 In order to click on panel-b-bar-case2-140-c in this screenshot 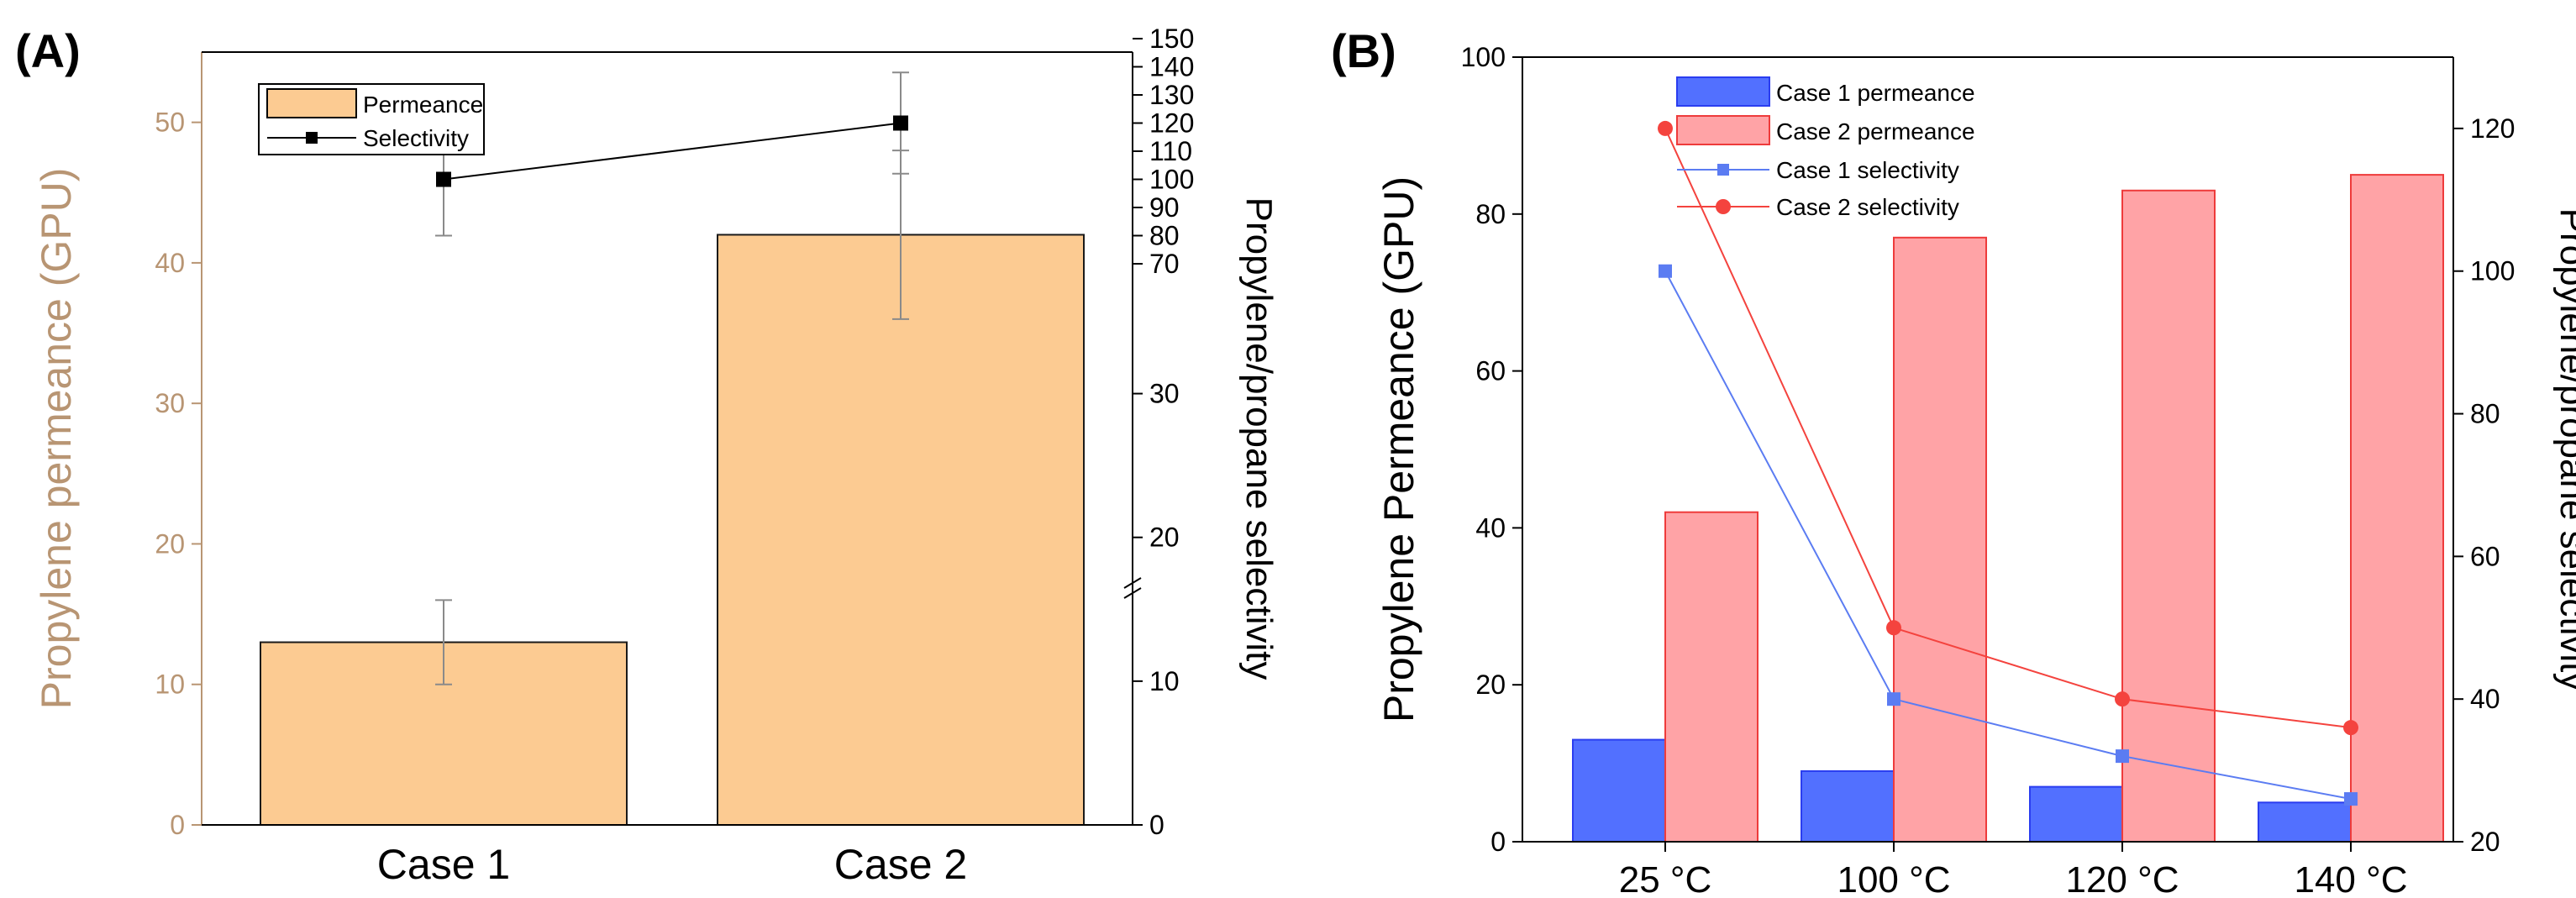, I will do `click(2397, 508)`.